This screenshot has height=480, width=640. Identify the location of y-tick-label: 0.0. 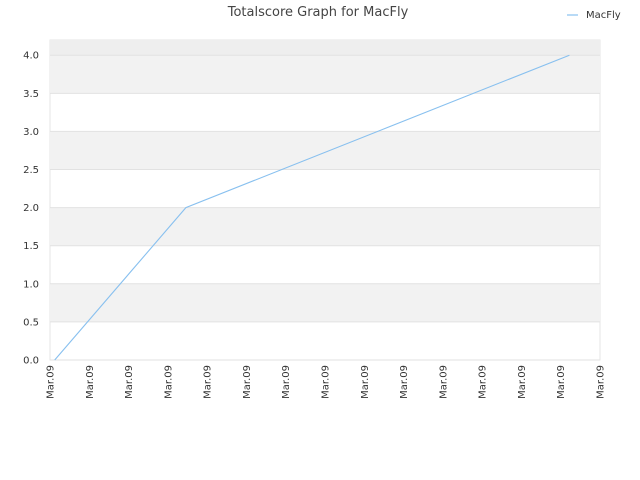
(31, 361).